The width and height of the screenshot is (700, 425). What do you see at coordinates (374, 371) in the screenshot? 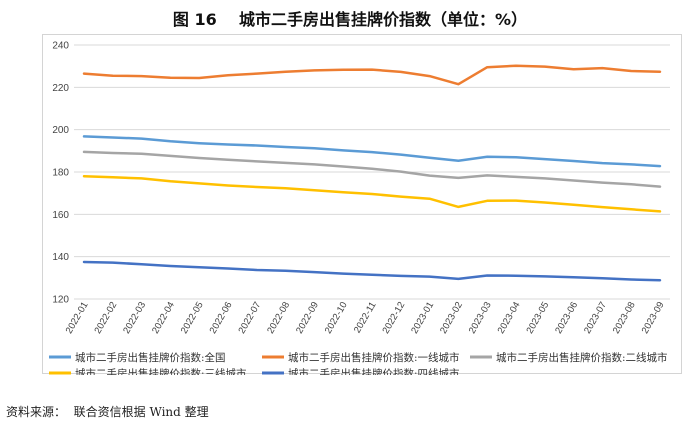
I see `legend-entry: 城市二手房出售挂牌价指数:四线城市` at bounding box center [374, 371].